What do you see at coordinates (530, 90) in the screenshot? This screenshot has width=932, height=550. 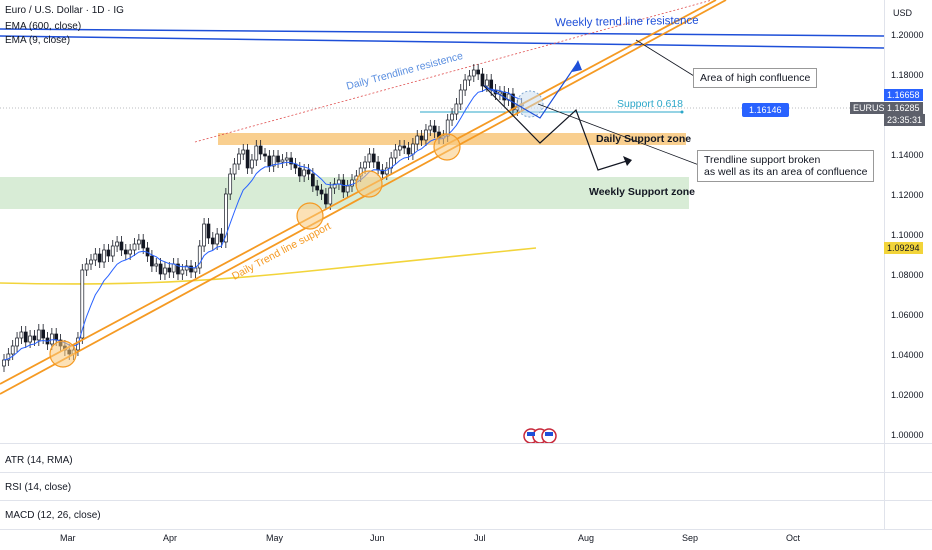 I see `projection-up` at bounding box center [530, 90].